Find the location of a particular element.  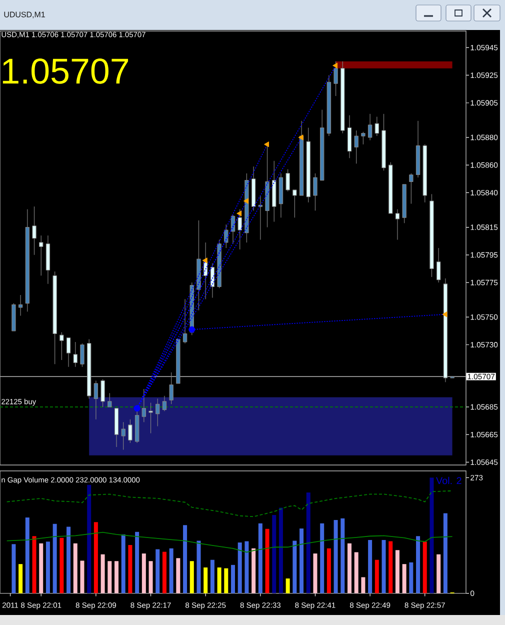

annotation: Vol. 2 is located at coordinates (449, 480).